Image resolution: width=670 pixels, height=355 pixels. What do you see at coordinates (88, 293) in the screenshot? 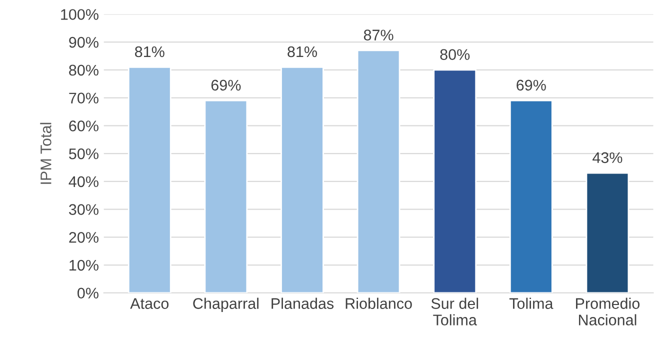
I see `y-tick-label: 0%` at bounding box center [88, 293].